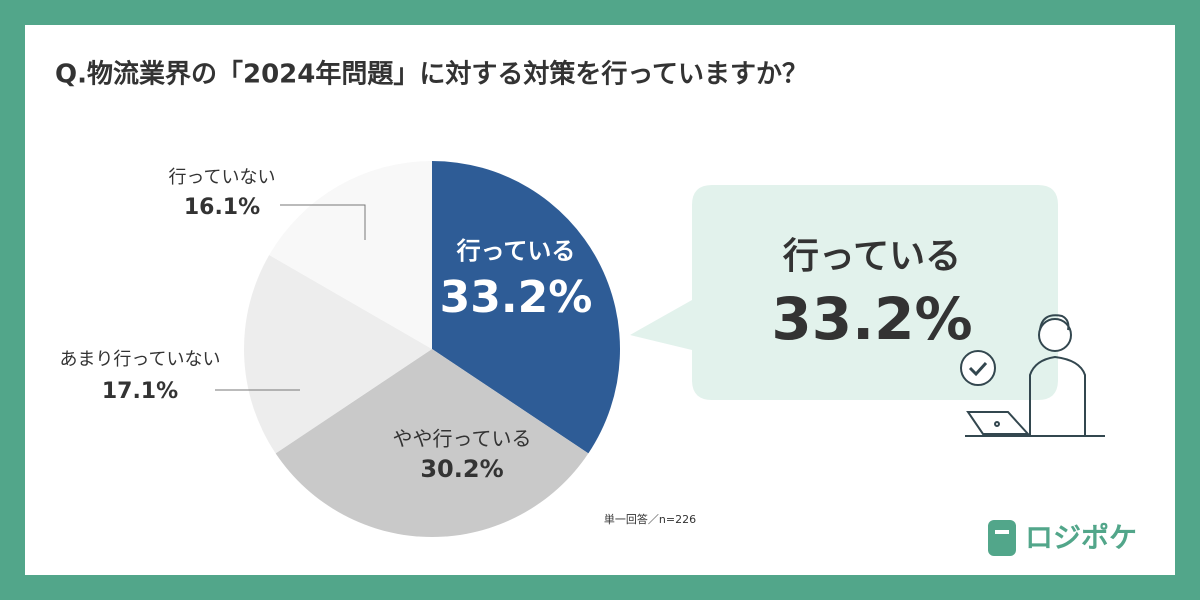  Describe the element at coordinates (140, 391) in the screenshot. I see `value-label: 17.1%` at that location.